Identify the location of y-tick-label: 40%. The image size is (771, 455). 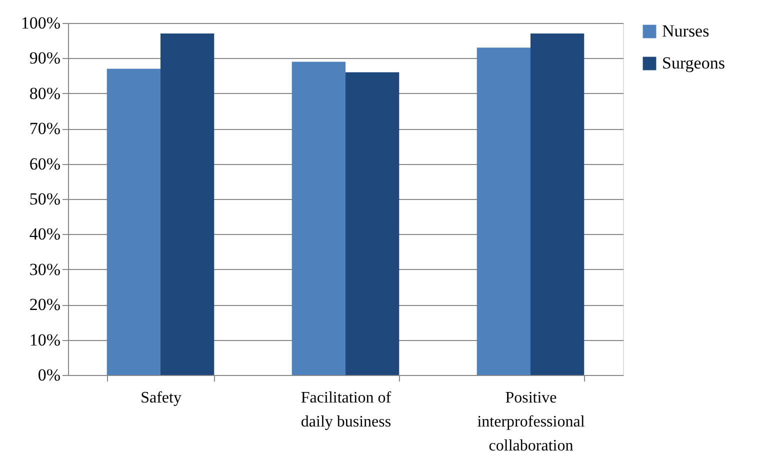
(44, 234).